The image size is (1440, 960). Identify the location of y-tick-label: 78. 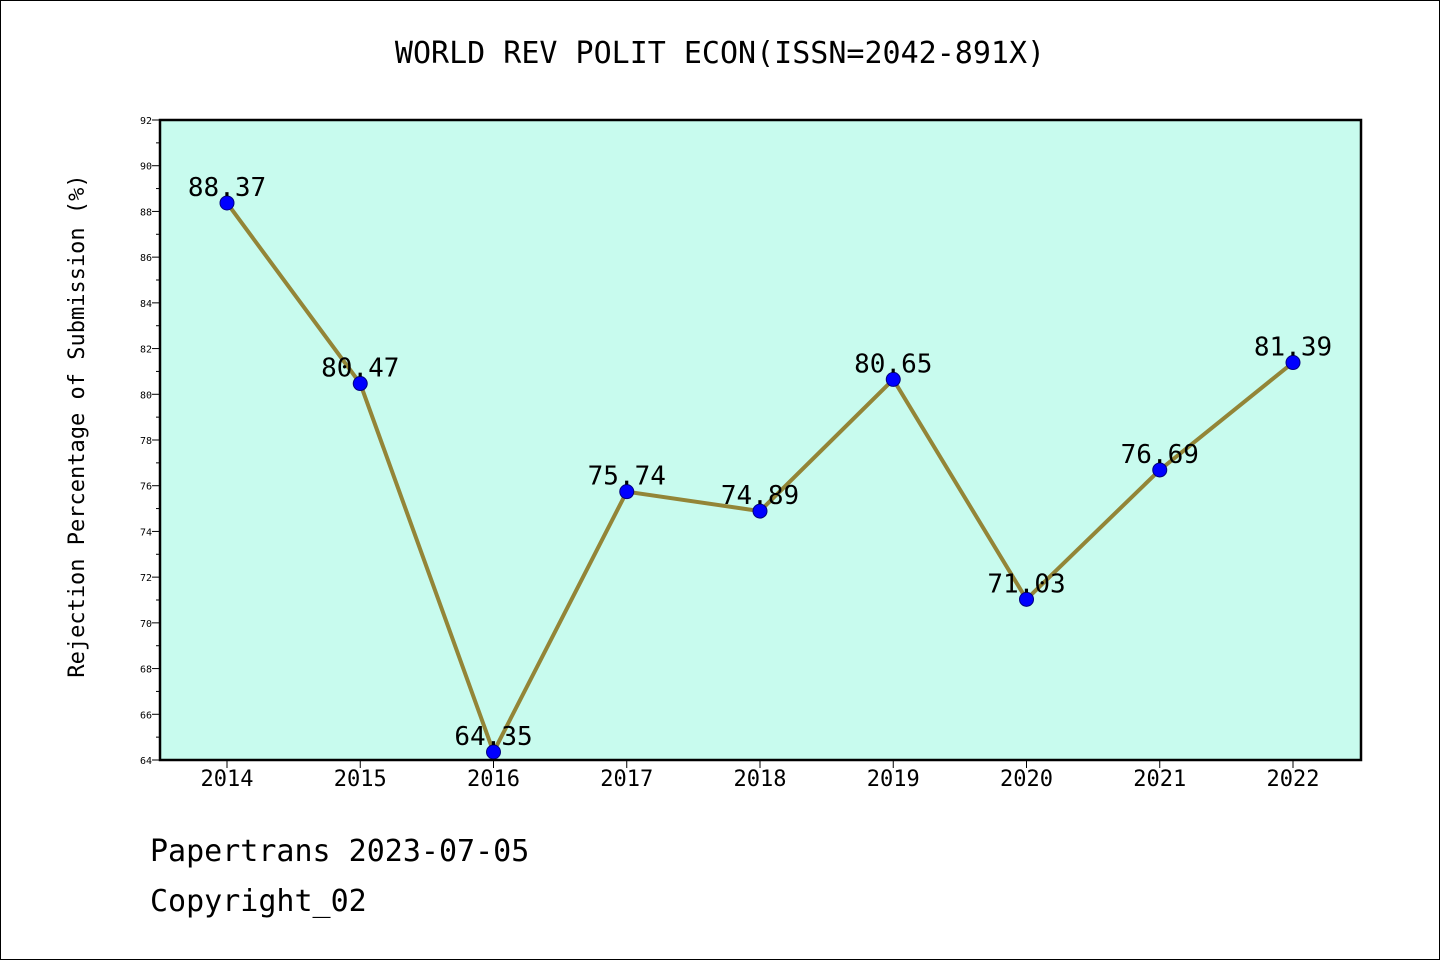
(146, 441).